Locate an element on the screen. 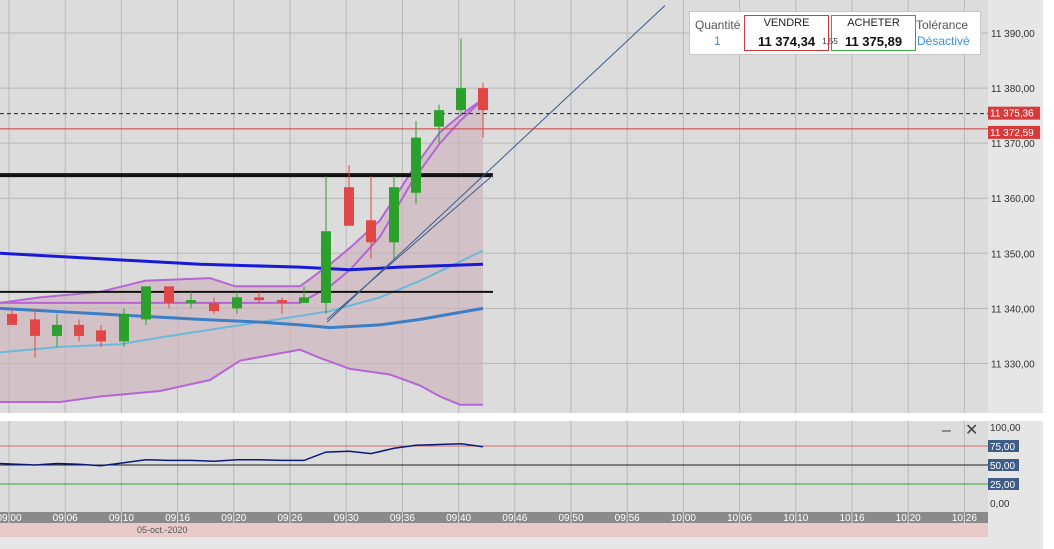  buy-label: ACHETER is located at coordinates (873, 23).